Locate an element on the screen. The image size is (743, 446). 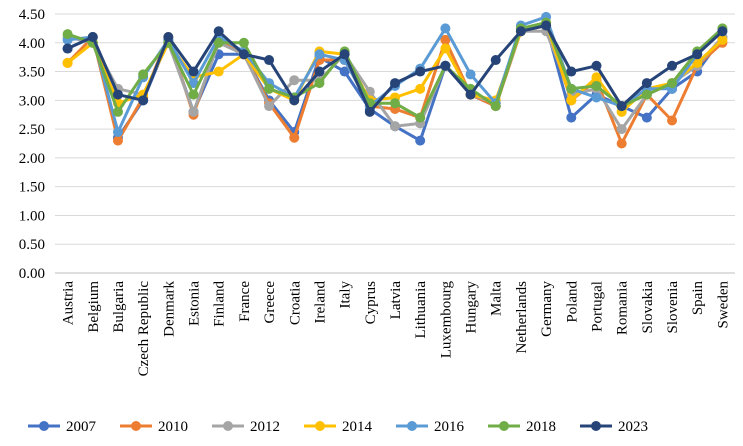
x-tick-label: Hungary is located at coordinates (472, 307).